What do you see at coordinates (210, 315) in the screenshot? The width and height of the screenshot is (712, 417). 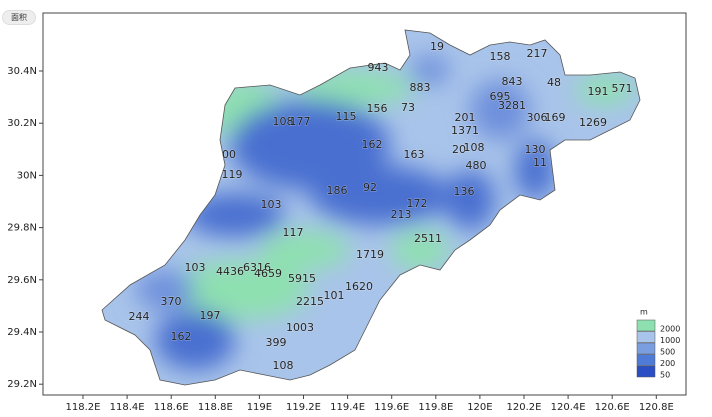 I see `station-label: 197` at bounding box center [210, 315].